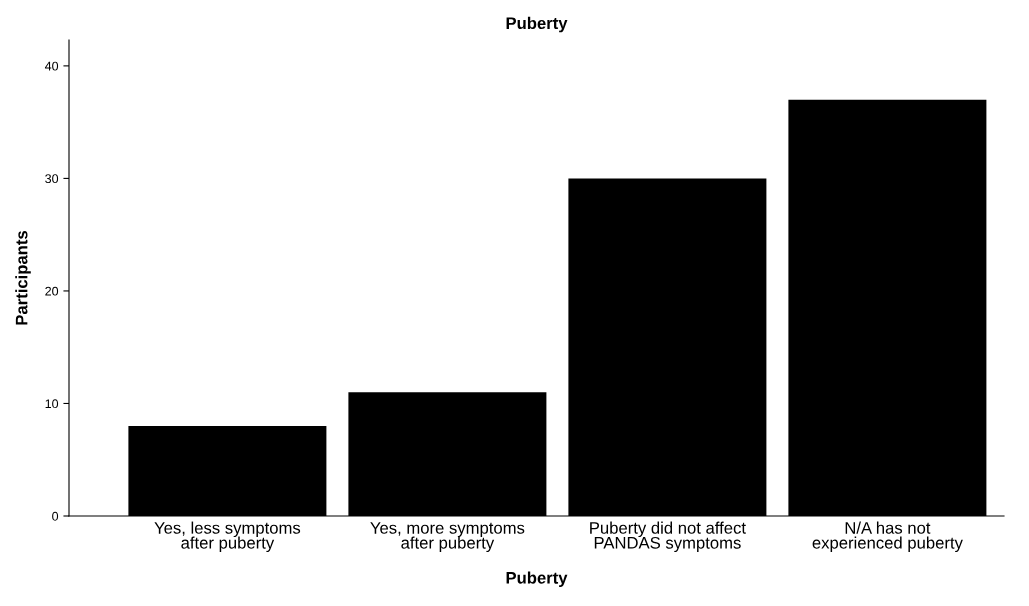 The image size is (1029, 606). Describe the element at coordinates (51, 66) in the screenshot. I see `y-tick-label: 40` at that location.